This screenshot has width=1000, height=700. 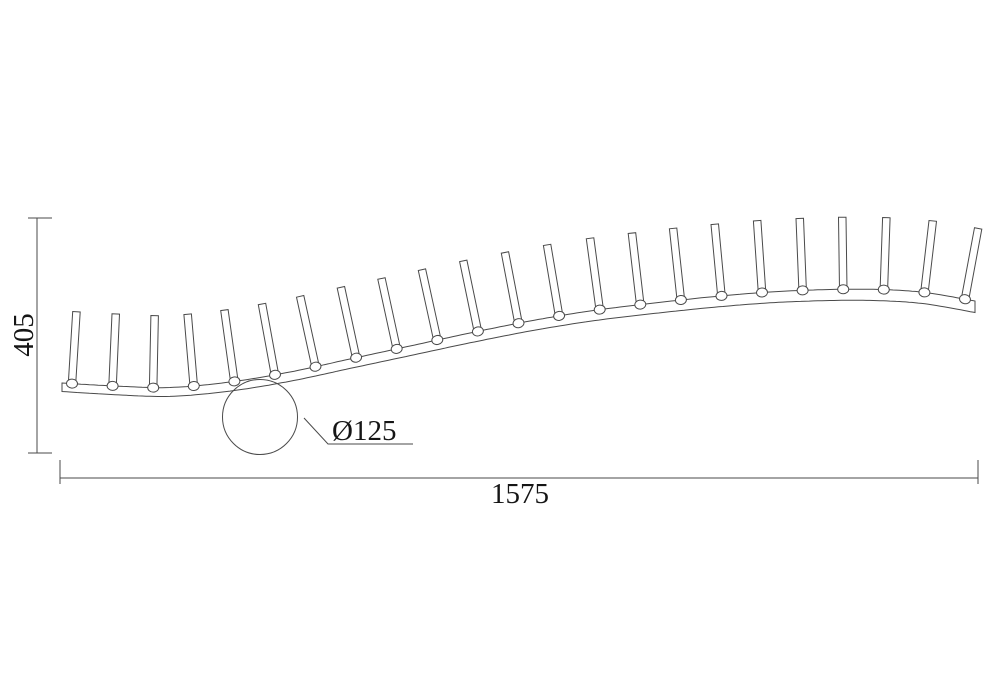 What do you see at coordinates (260, 417) in the screenshot?
I see `roller-circle` at bounding box center [260, 417].